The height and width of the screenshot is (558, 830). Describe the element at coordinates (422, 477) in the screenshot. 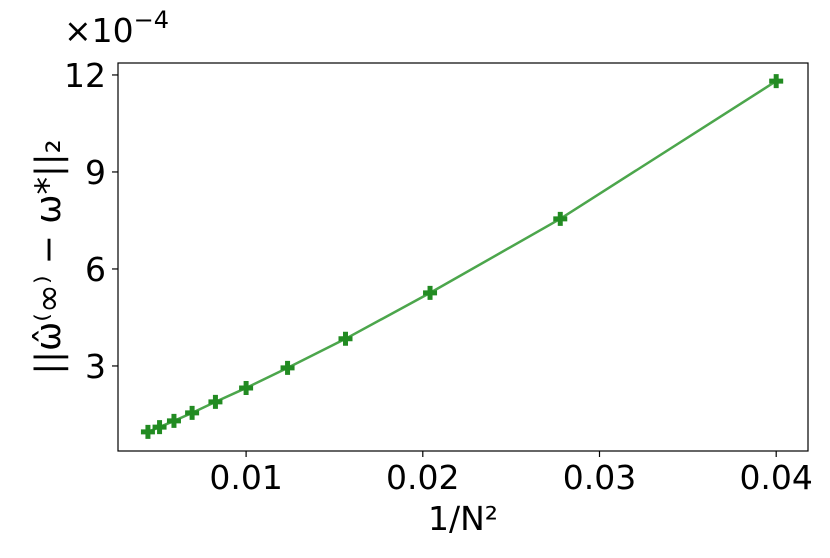

I see `x-tick-label: 0.02` at that location.